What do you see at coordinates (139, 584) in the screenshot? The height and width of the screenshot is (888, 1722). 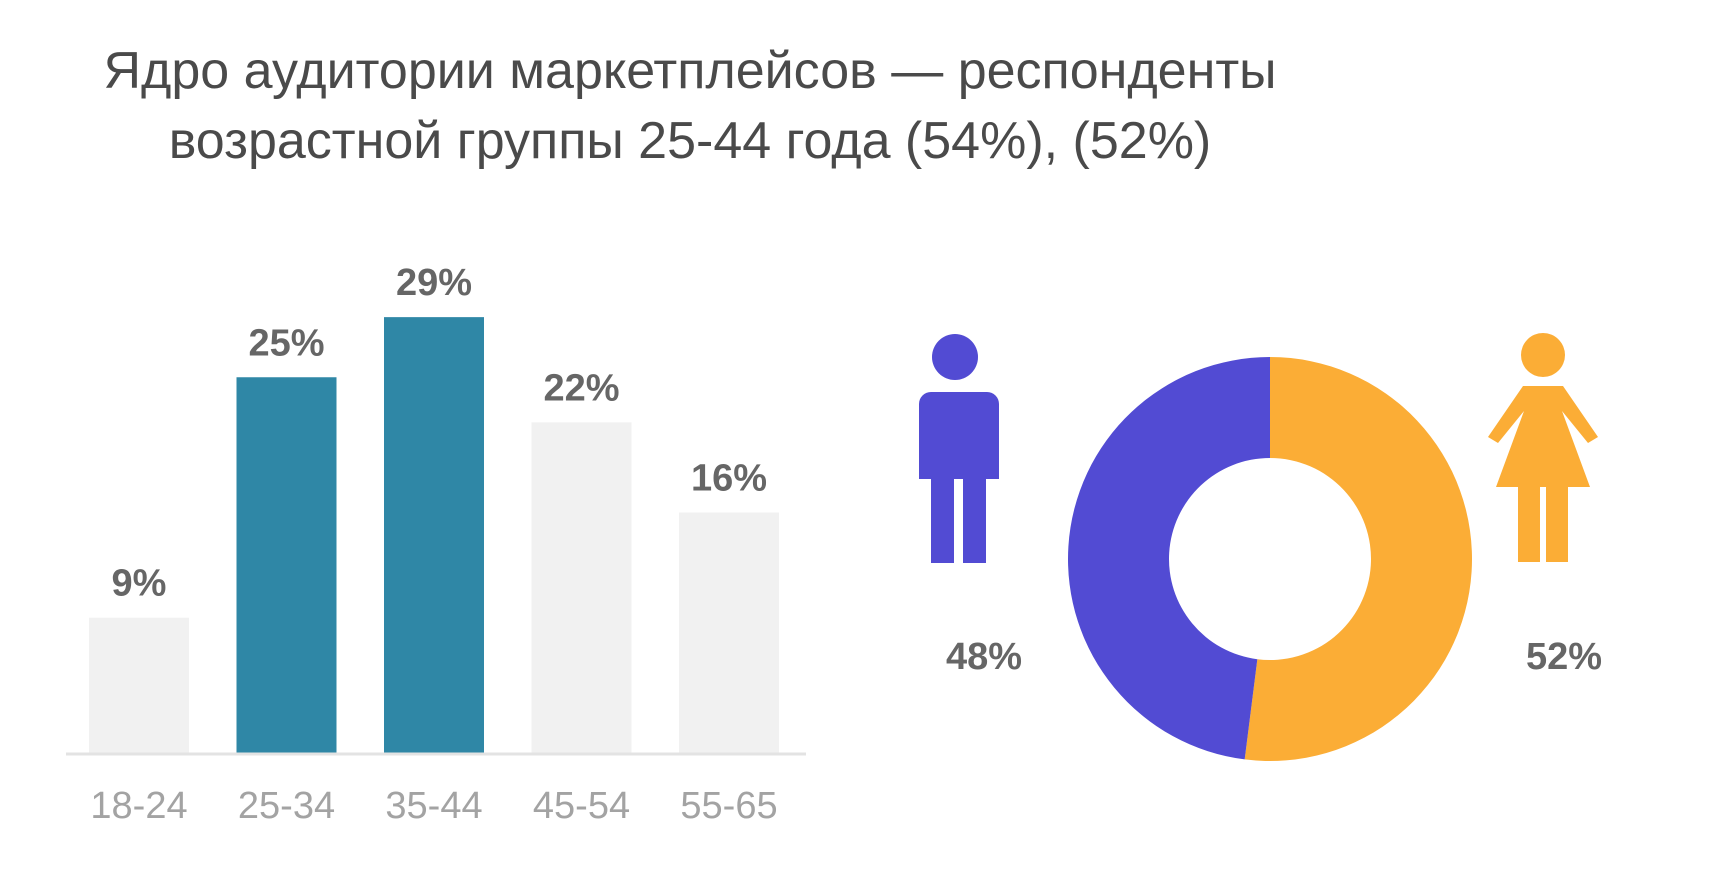 I see `bar-value-label: 9%` at bounding box center [139, 584].